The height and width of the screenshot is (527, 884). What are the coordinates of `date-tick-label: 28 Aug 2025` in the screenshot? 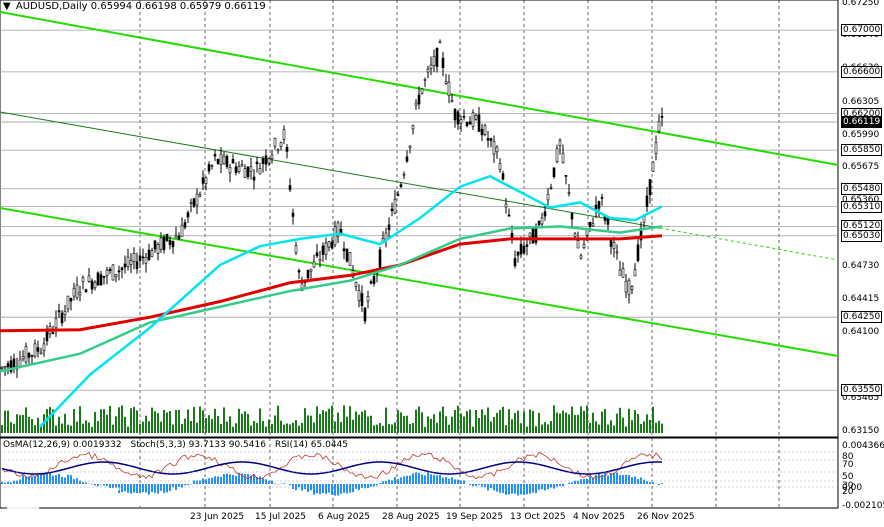 It's located at (411, 517).